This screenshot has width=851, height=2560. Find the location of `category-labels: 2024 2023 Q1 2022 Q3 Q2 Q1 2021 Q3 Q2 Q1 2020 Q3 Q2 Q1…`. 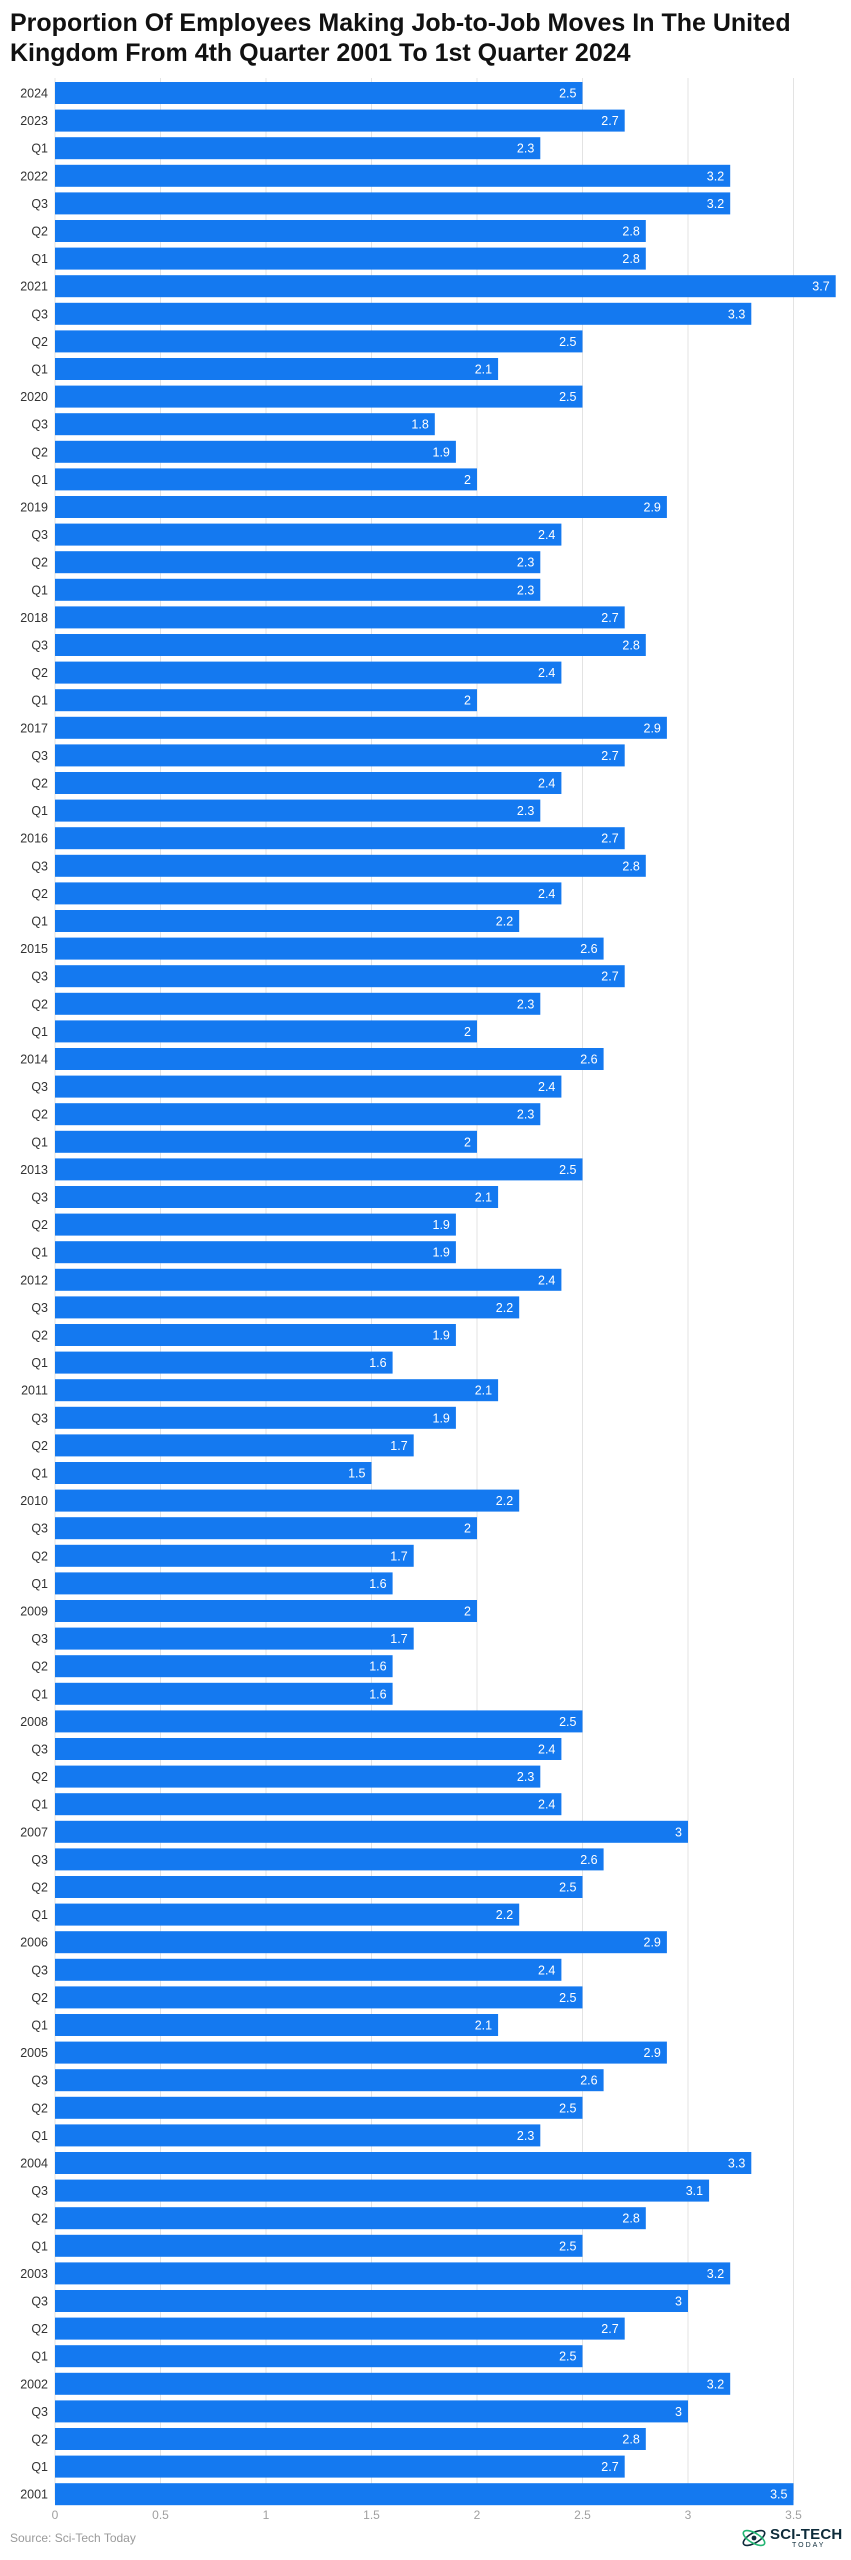

category-labels: 2024 2023 Q1 2022 Q3 Q2 Q1 2021 Q3 Q2 Q1 2020 Q3 Q2 Q1… is located at coordinates (34, 1294).